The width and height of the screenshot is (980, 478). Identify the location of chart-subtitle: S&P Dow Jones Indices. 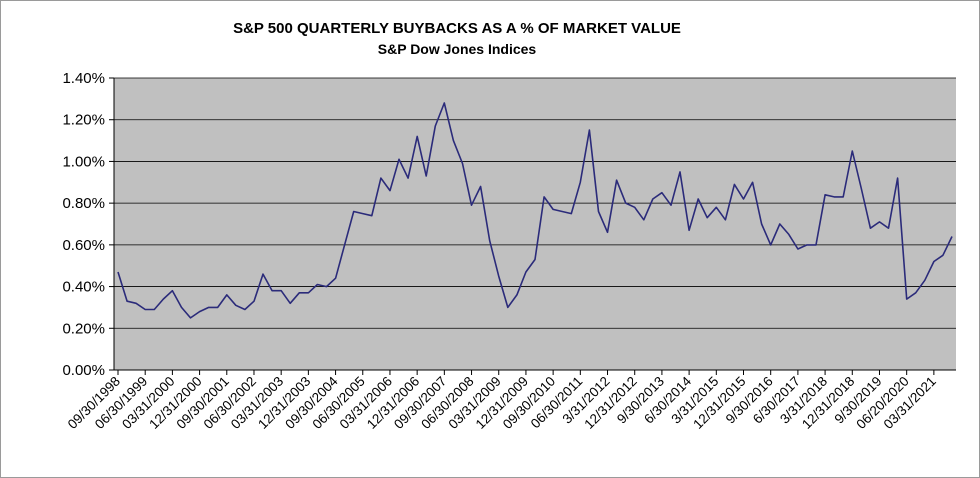
(457, 49).